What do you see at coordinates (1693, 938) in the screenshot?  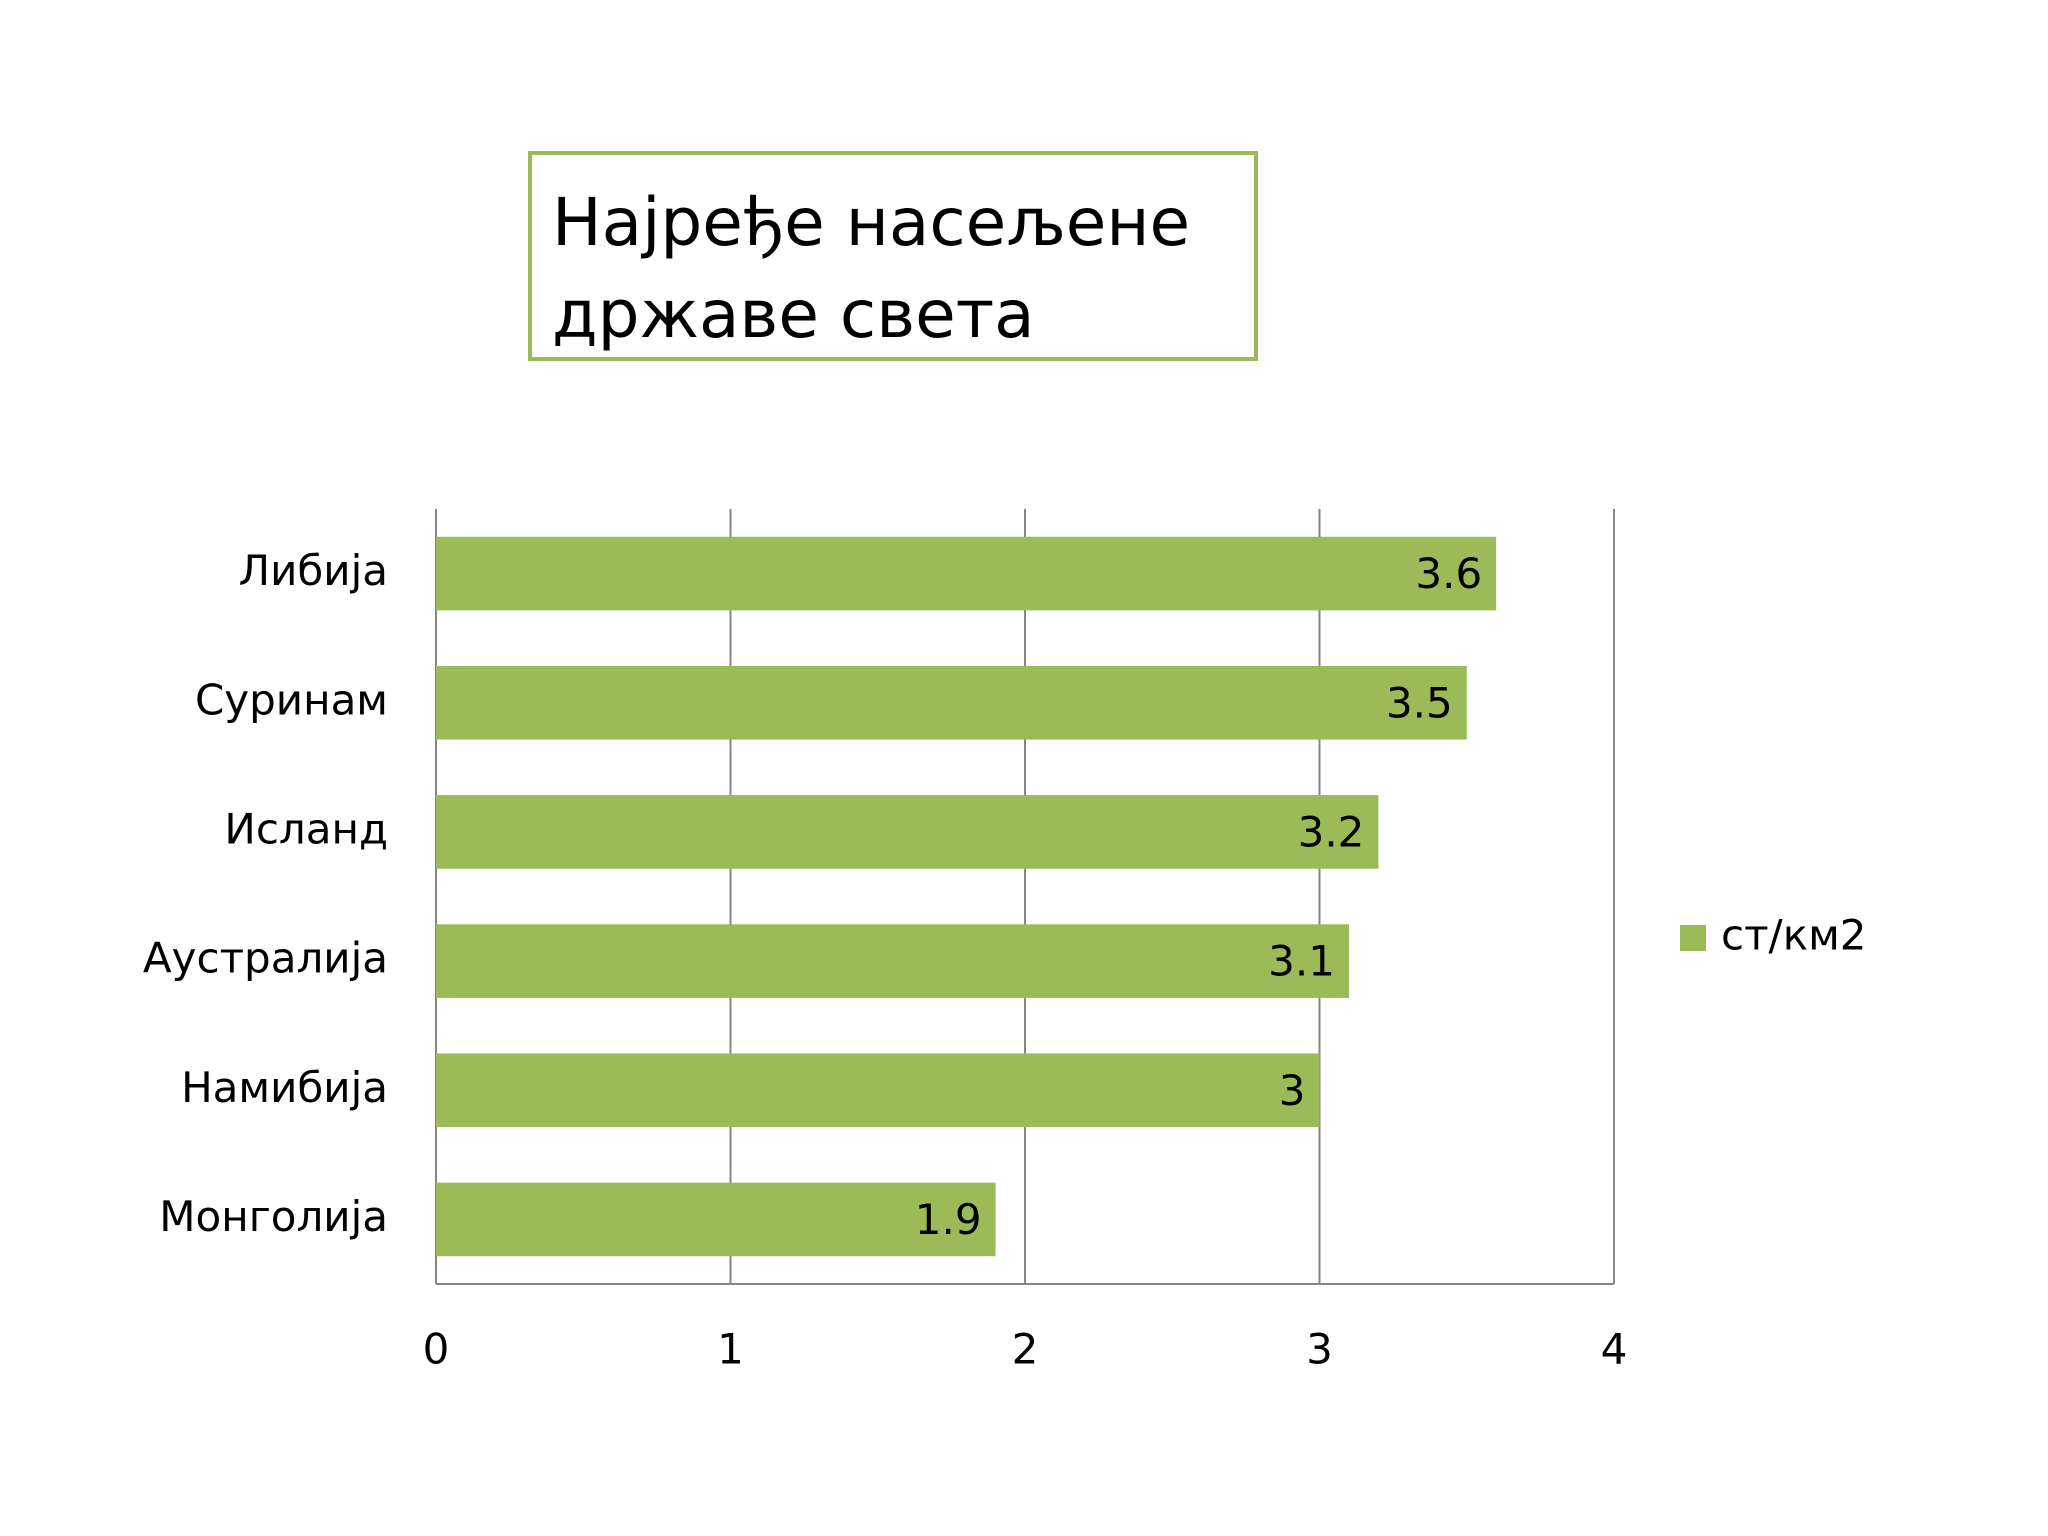 I see `legend-swatch` at bounding box center [1693, 938].